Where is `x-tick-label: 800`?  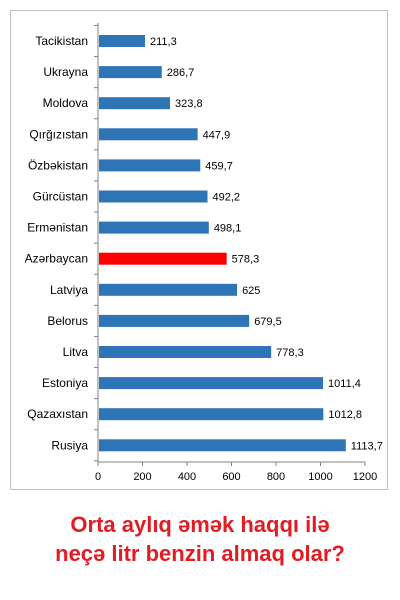 x-tick-label: 800 is located at coordinates (276, 477).